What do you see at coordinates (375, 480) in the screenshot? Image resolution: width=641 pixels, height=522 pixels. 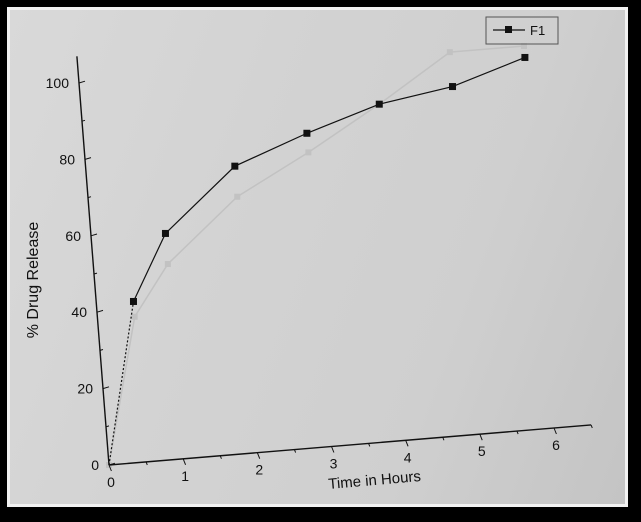 I see `x-axis-label: Time in Hours` at bounding box center [375, 480].